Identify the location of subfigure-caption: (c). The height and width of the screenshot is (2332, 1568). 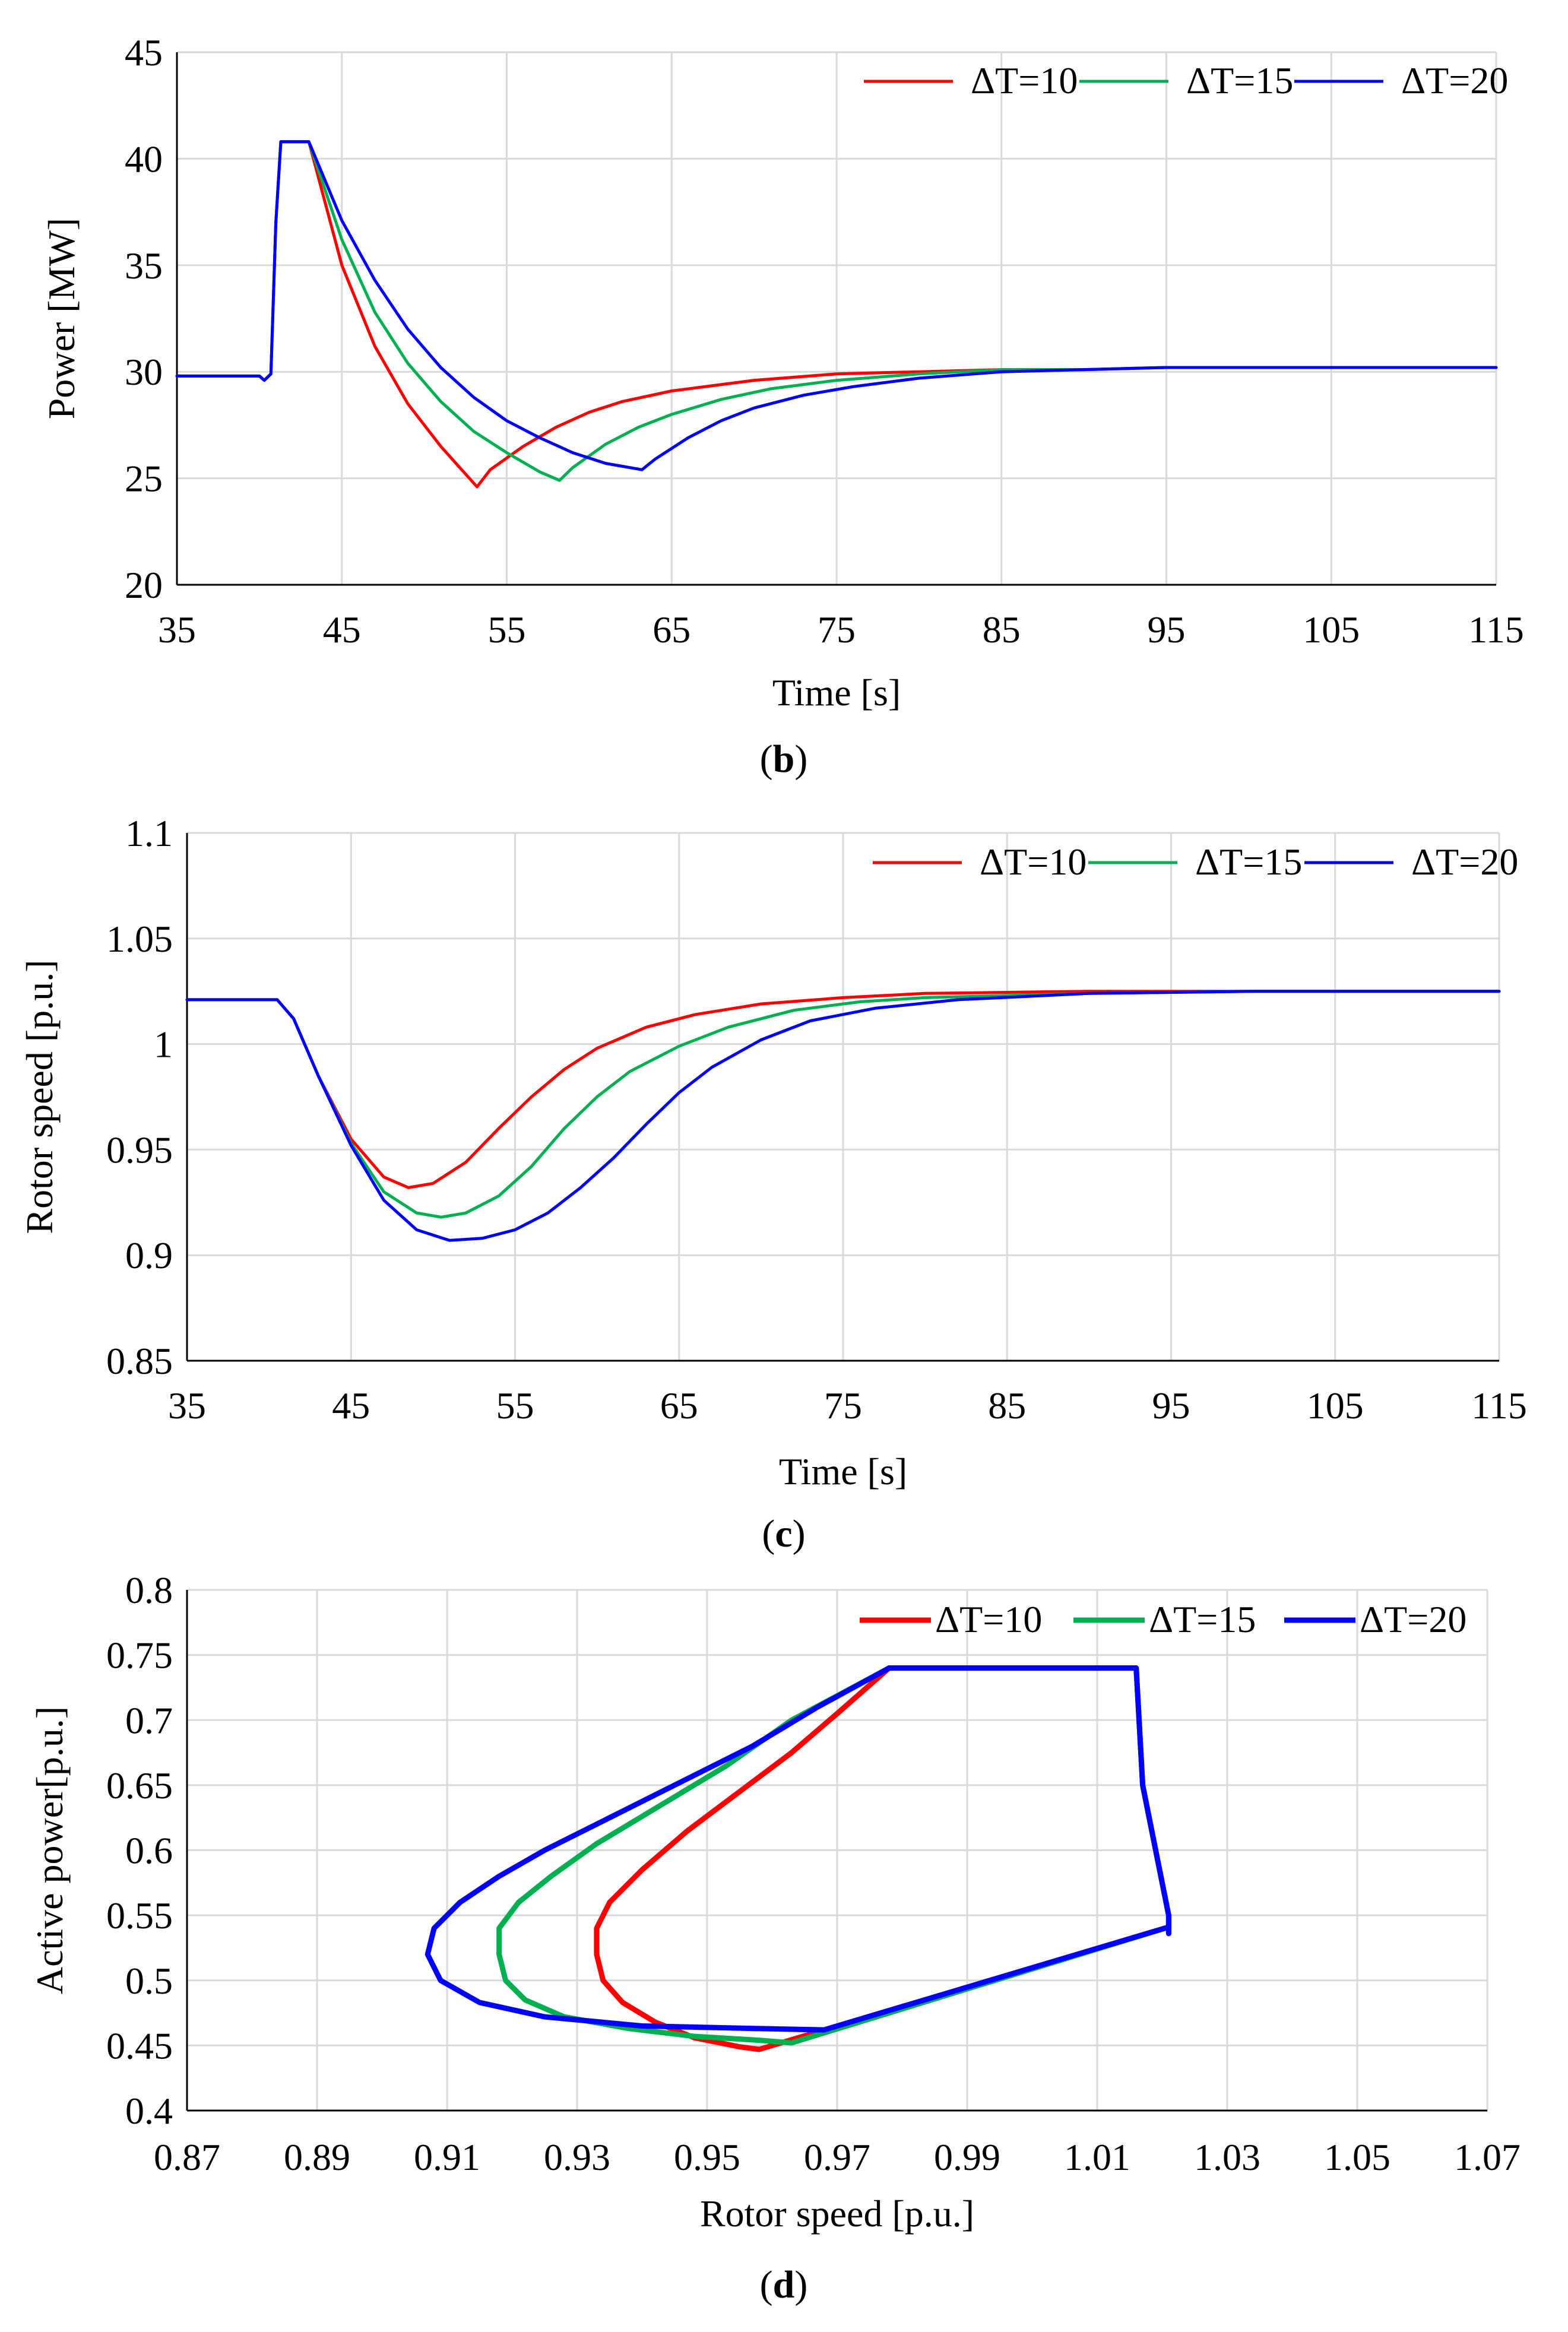
(784, 1534).